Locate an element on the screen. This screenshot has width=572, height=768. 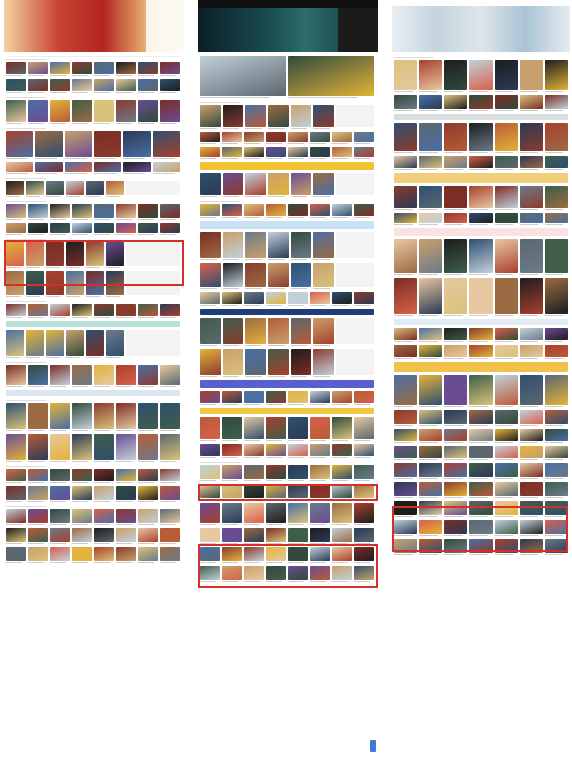
arrow-up-icon is located at coordinates (373, 746).